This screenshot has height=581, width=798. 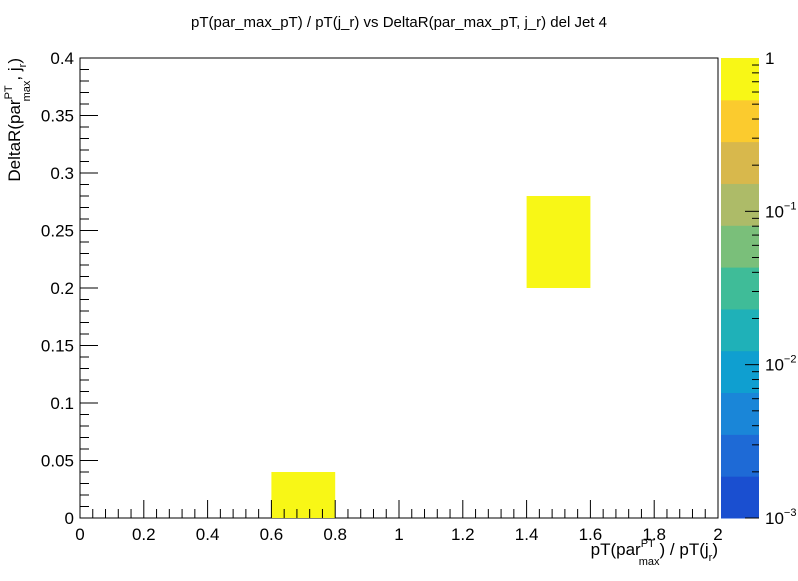 What do you see at coordinates (14, 140) in the screenshot?
I see `y-axis-title-pre: DeltaR(par` at bounding box center [14, 140].